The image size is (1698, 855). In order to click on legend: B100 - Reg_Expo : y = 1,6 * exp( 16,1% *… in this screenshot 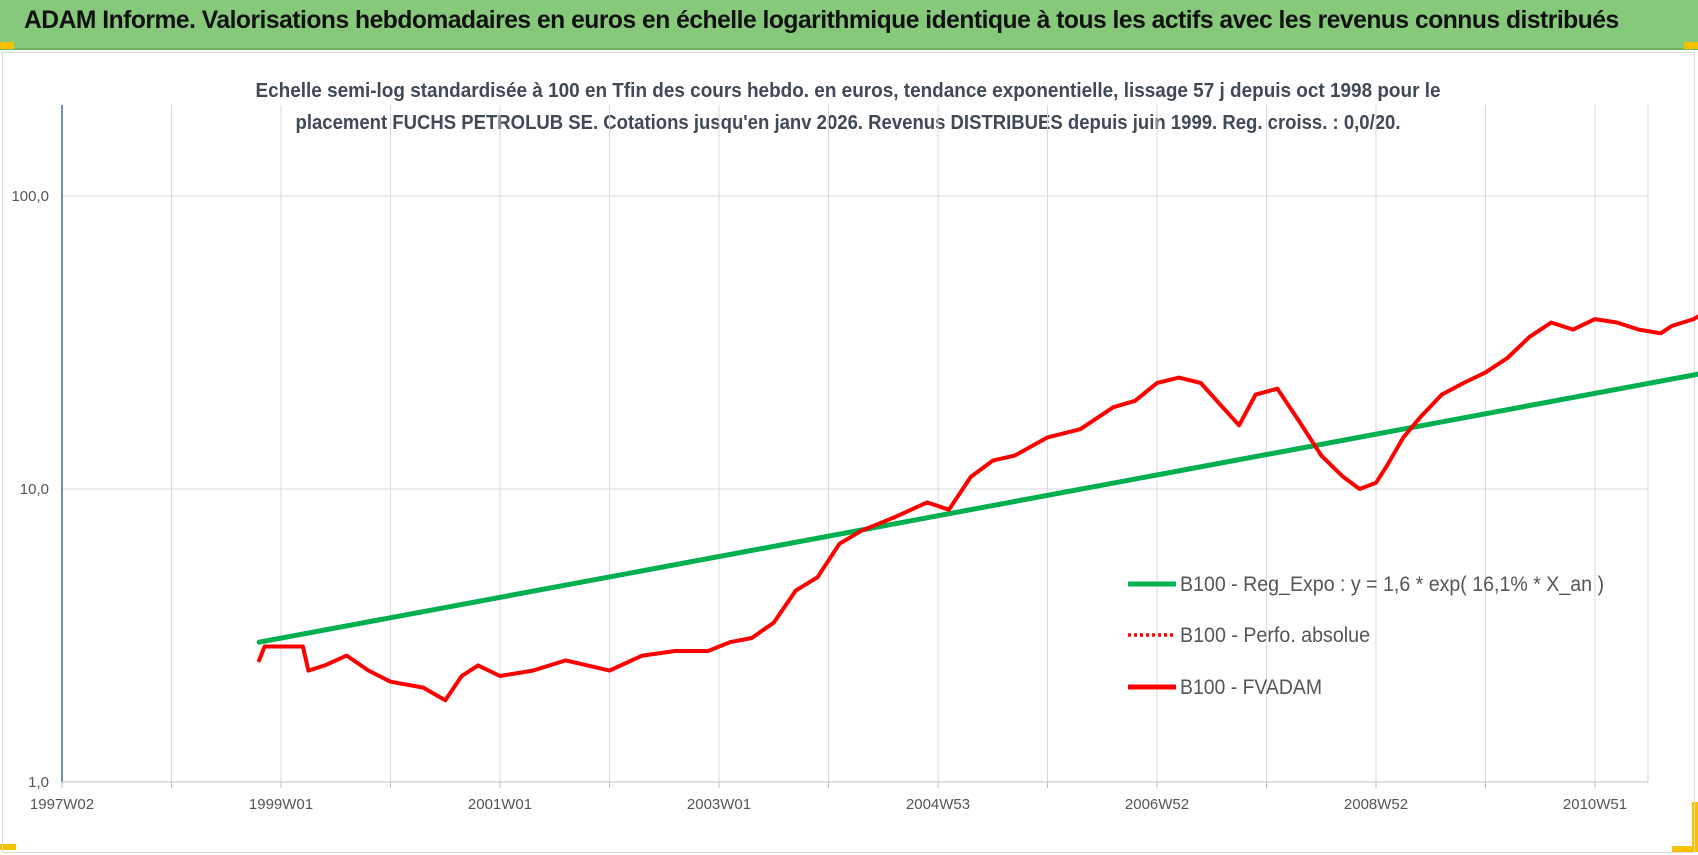, I will do `click(1366, 636)`.